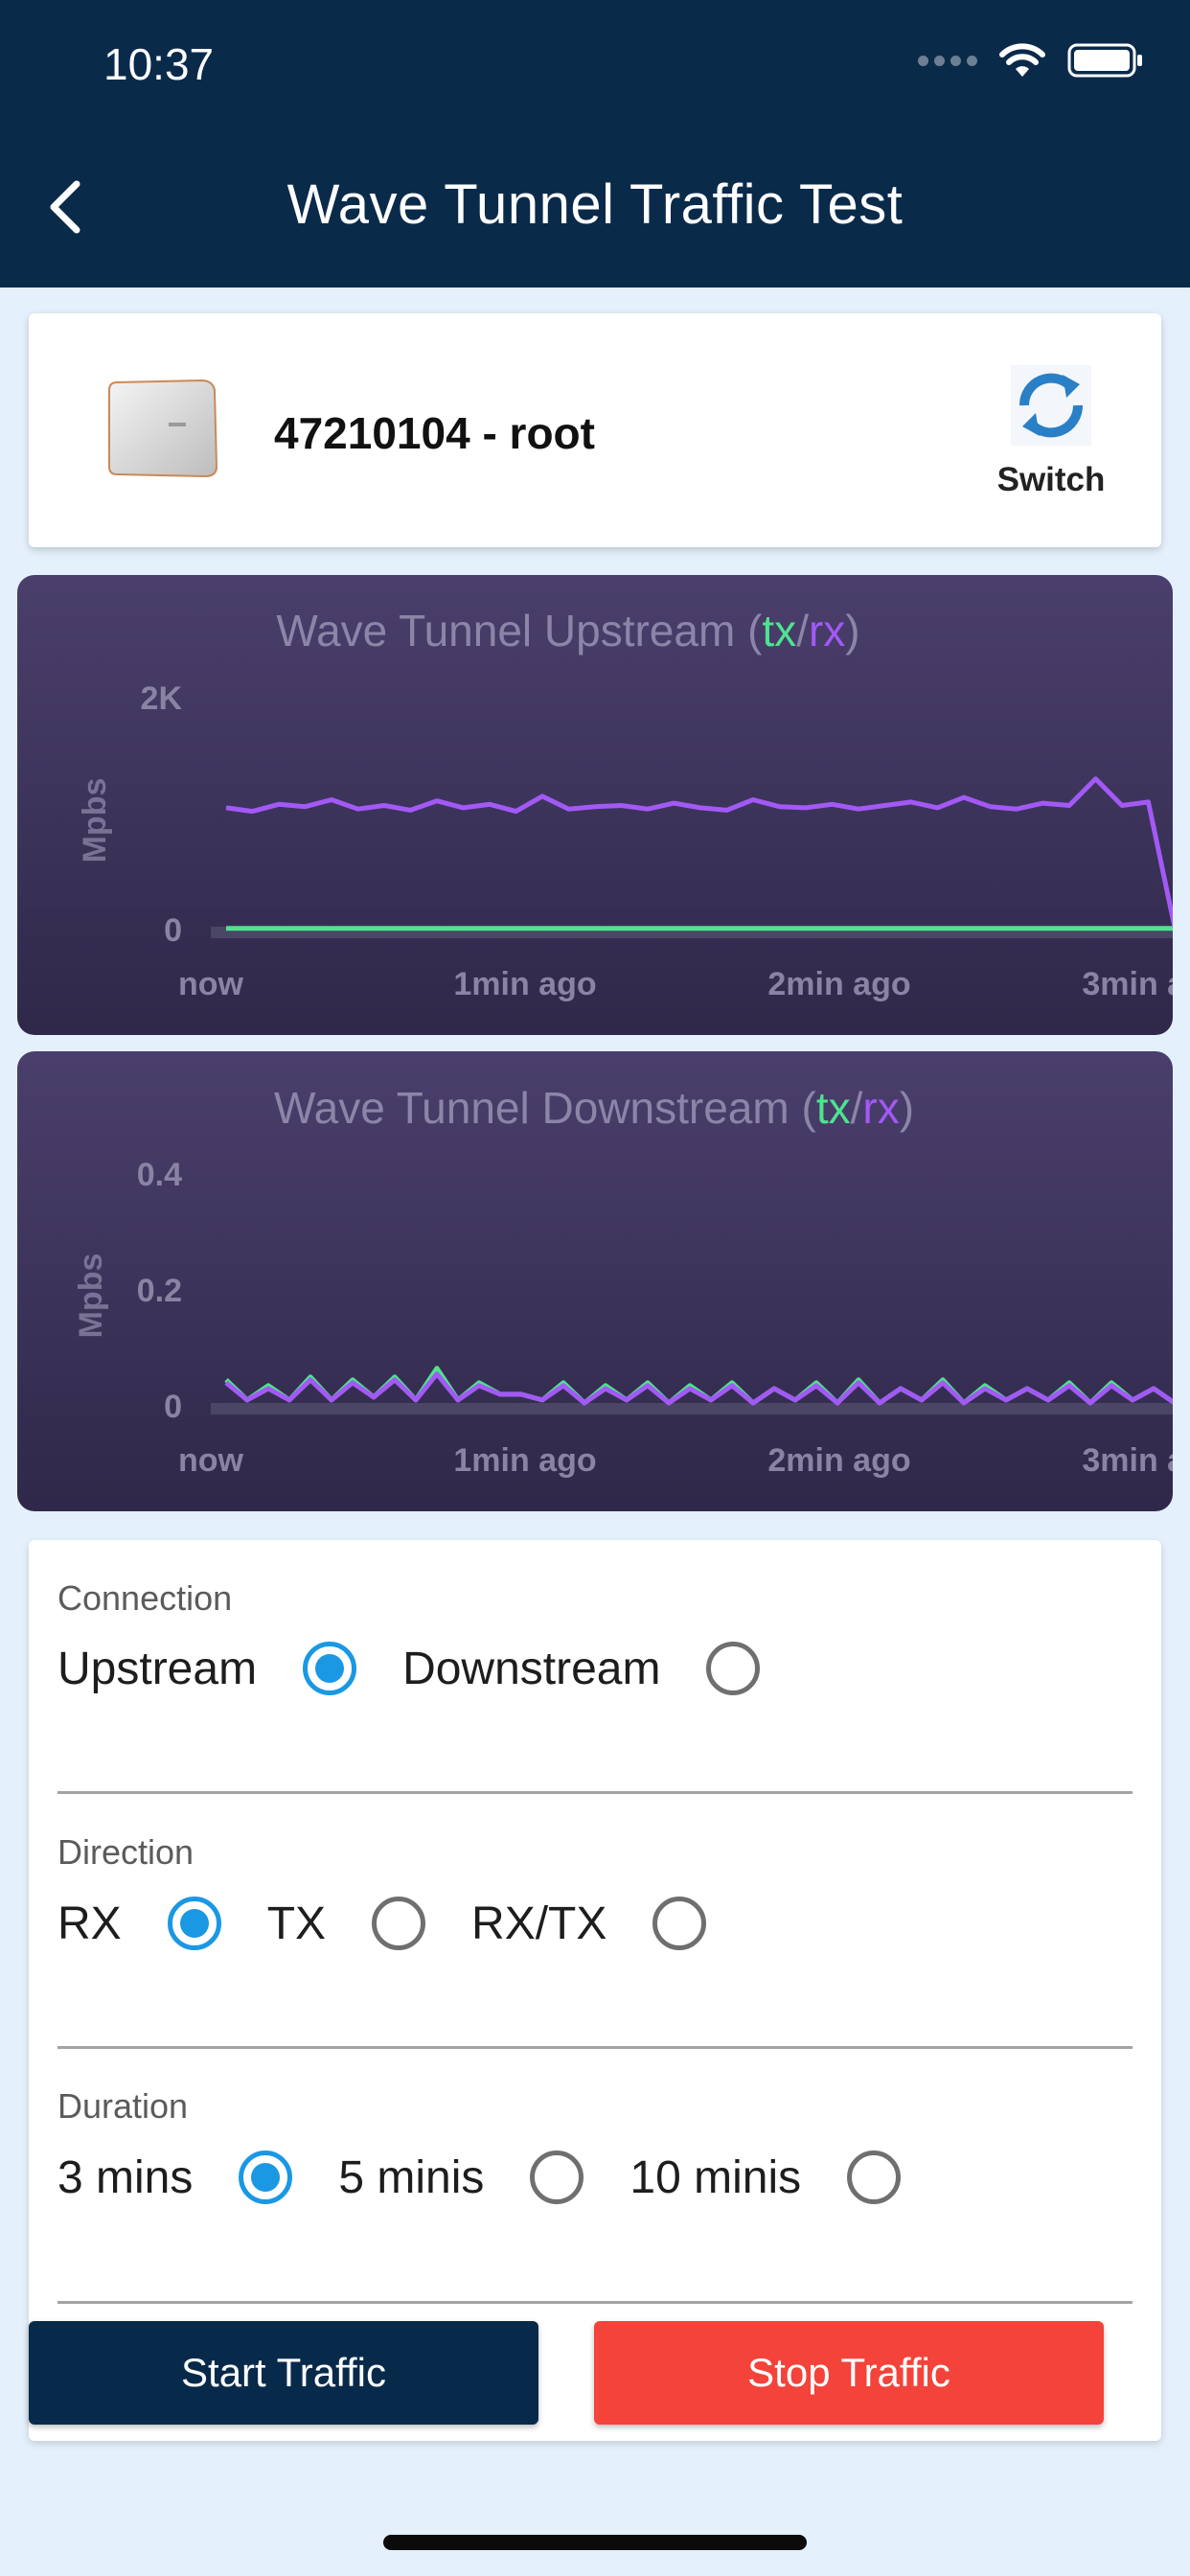 The image size is (1190, 2576). Describe the element at coordinates (145, 1598) in the screenshot. I see `connection-label: Connection` at that location.